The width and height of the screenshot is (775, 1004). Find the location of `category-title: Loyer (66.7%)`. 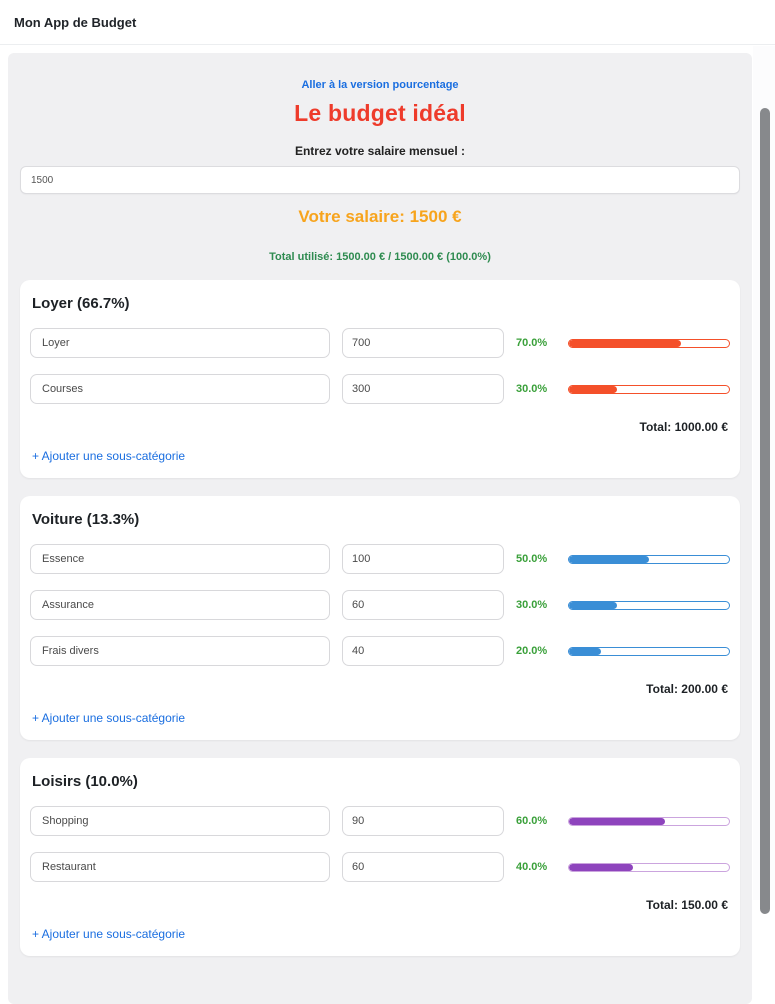

category-title: Loyer (66.7%) is located at coordinates (81, 303).